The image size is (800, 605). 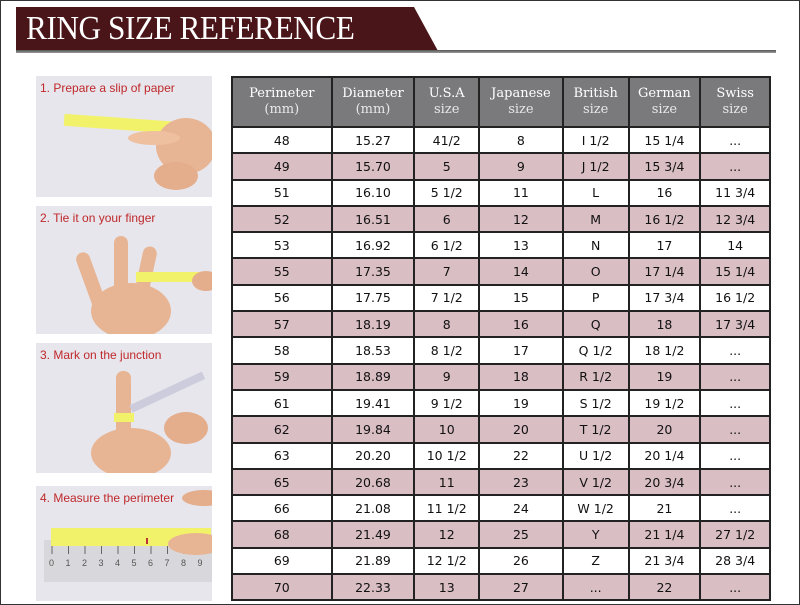 I want to click on table-cell: 17.75, so click(x=373, y=298).